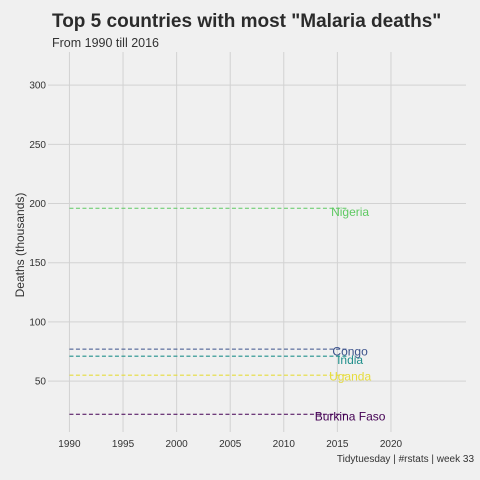 The width and height of the screenshot is (480, 480). What do you see at coordinates (176, 444) in the screenshot?
I see `x-tick-label: 2000` at bounding box center [176, 444].